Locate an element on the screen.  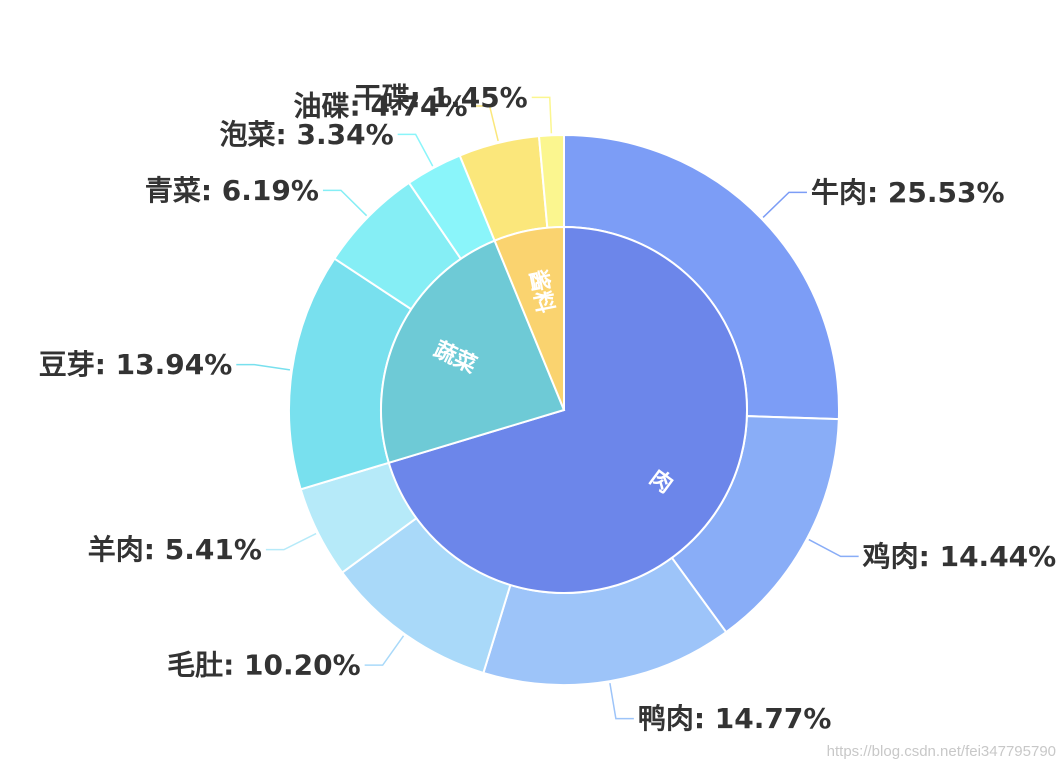
outer-slice-label-3: 毛肚: 10.20% is located at coordinates (264, 665).